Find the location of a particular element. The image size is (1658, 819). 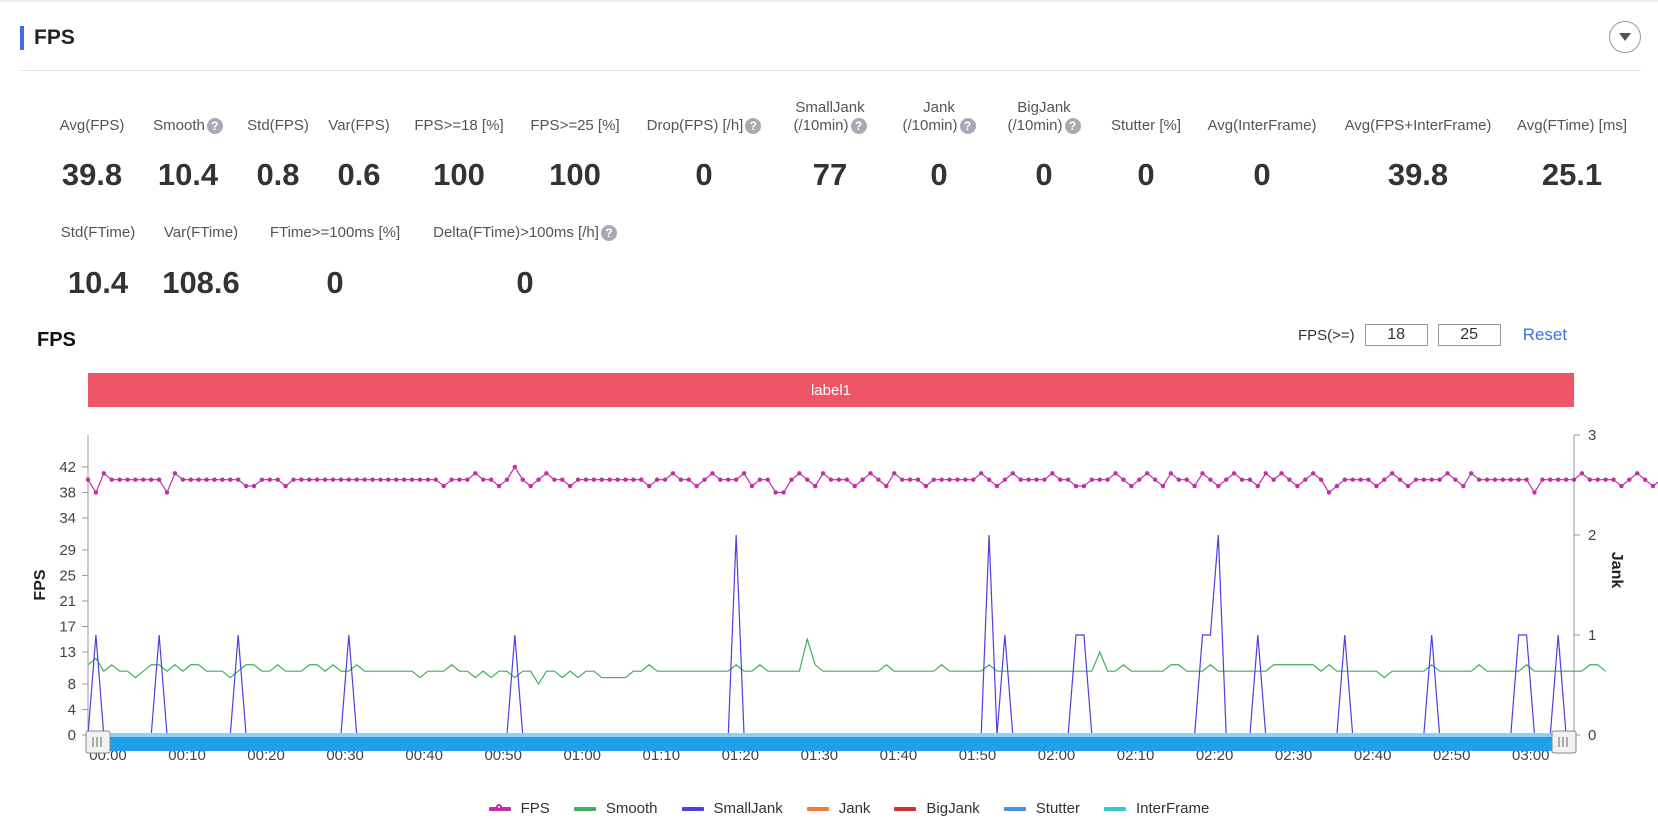

y2-tick-label: 2 is located at coordinates (1592, 535).